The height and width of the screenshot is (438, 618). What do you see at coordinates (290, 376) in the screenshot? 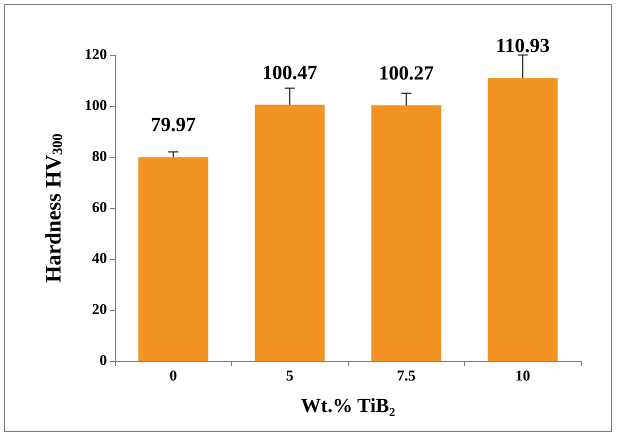
I see `x-tick-label: 5` at bounding box center [290, 376].